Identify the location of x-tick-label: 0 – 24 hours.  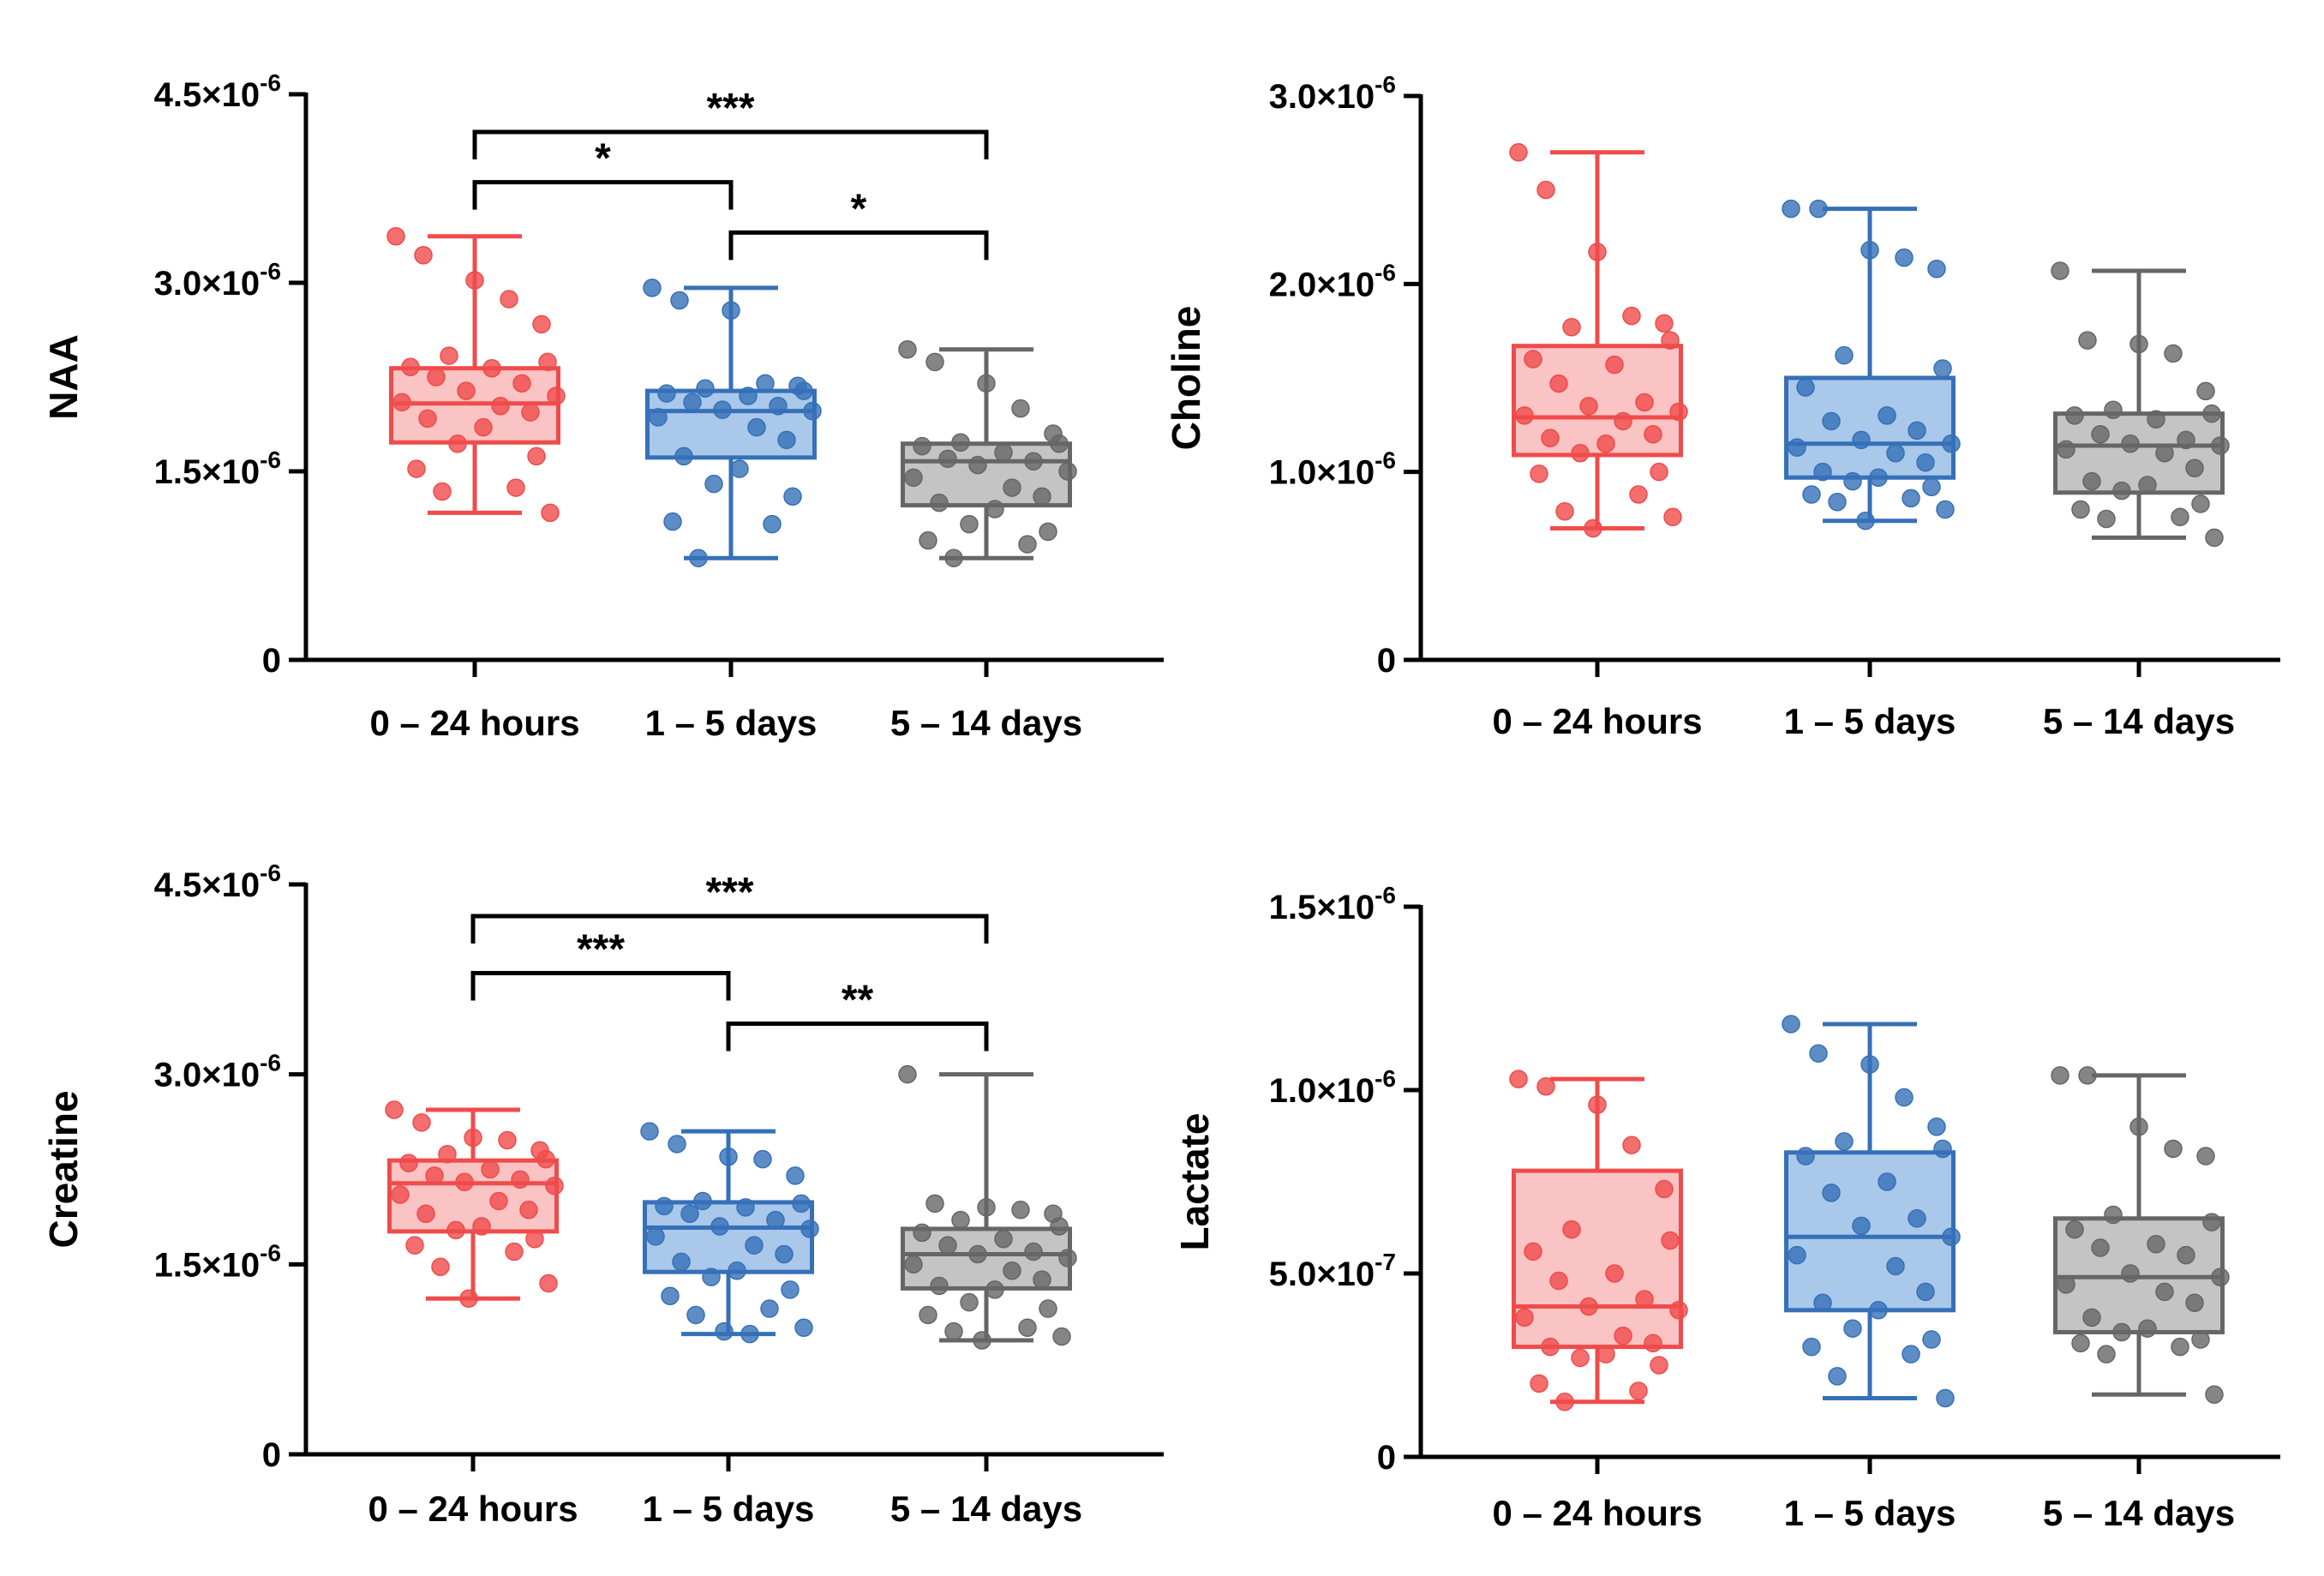
(1597, 721).